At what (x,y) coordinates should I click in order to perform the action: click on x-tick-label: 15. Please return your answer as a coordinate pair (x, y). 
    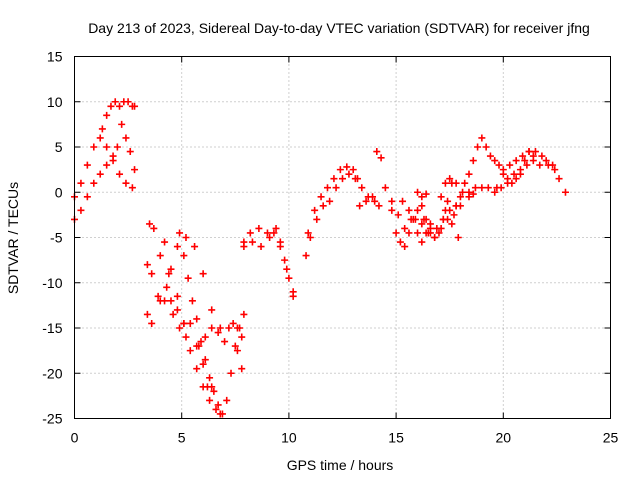
    Looking at the image, I should click on (396, 438).